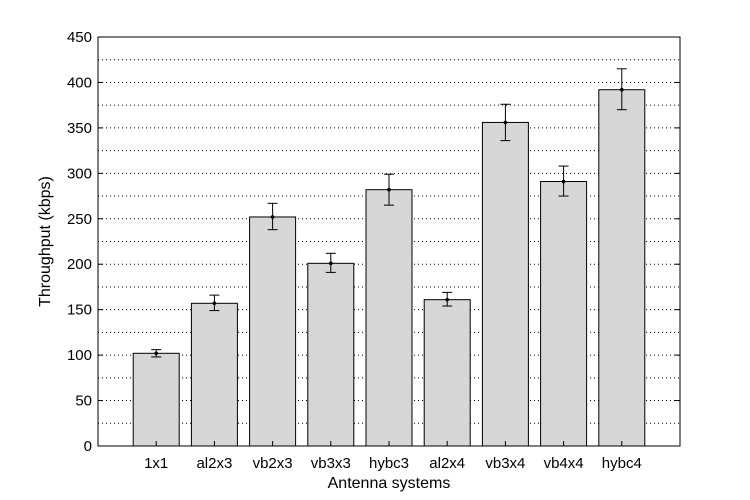  What do you see at coordinates (389, 483) in the screenshot?
I see `x-axis-label: Antenna systems` at bounding box center [389, 483].